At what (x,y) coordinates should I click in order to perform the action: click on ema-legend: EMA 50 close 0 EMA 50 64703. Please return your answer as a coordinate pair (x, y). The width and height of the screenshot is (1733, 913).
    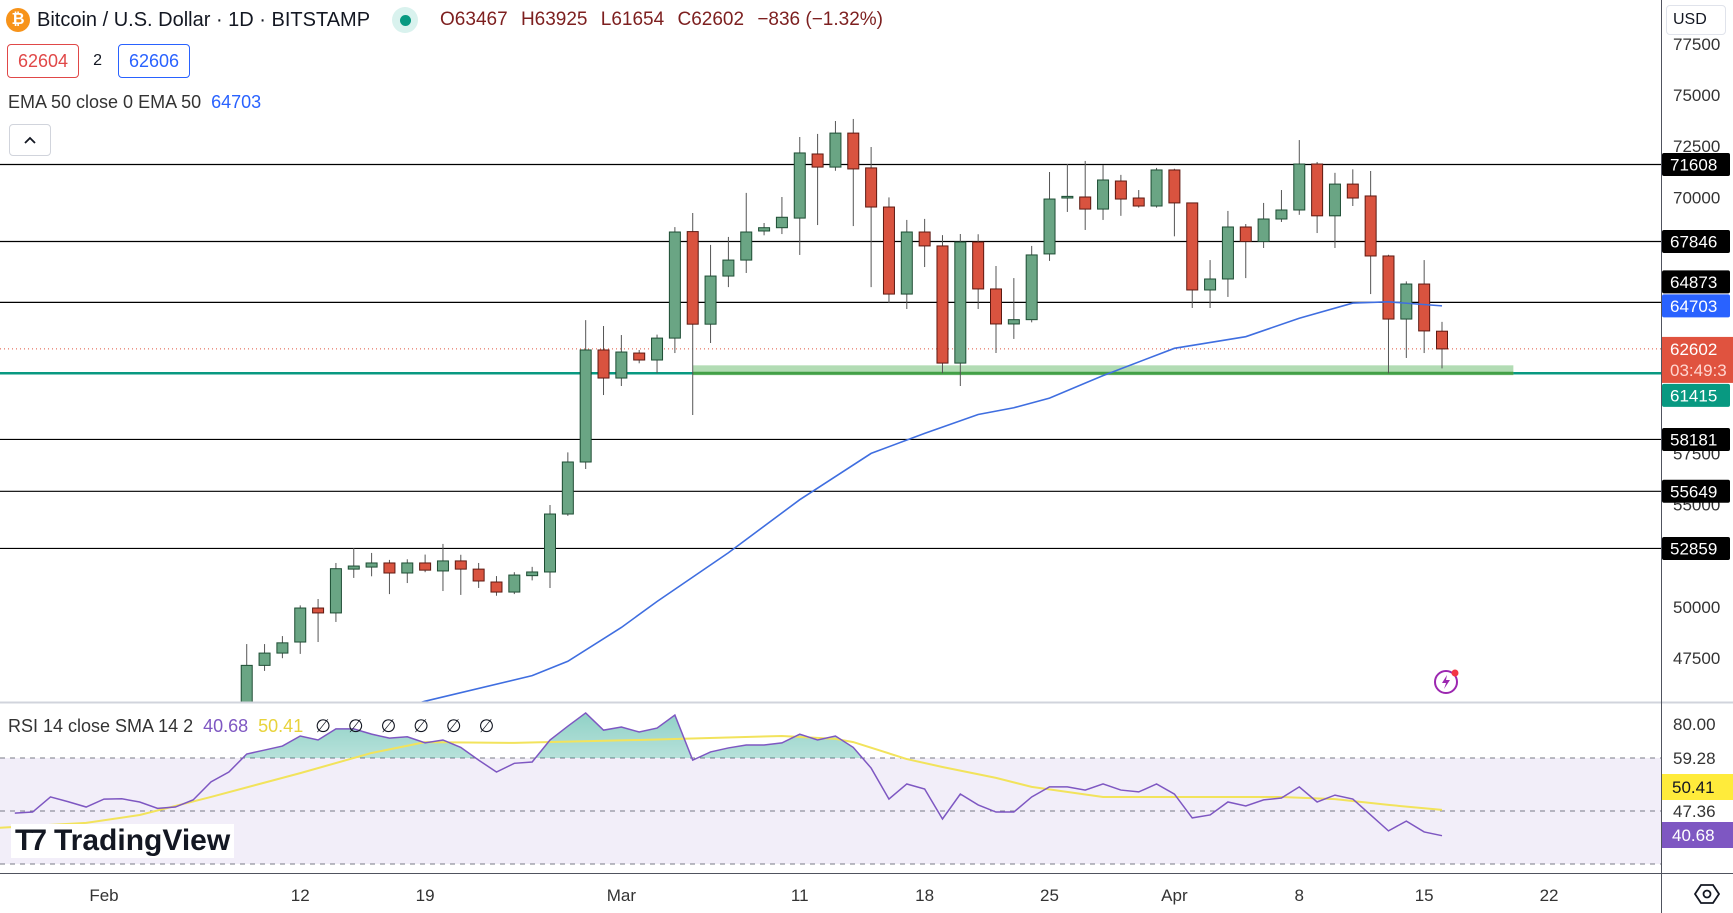
    Looking at the image, I should click on (134, 102).